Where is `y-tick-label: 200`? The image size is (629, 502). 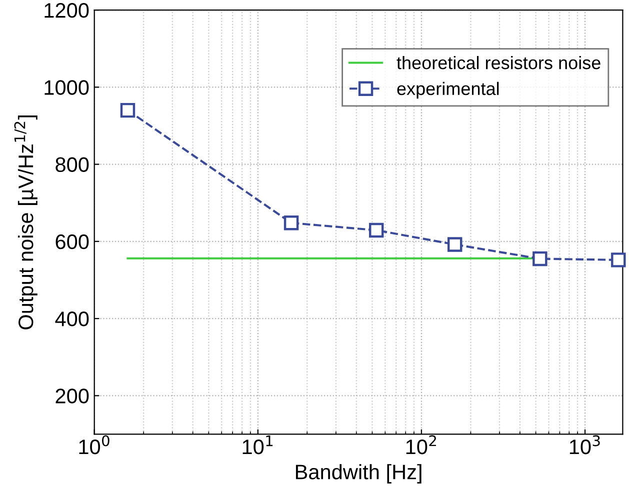
y-tick-label: 200 is located at coordinates (72, 396).